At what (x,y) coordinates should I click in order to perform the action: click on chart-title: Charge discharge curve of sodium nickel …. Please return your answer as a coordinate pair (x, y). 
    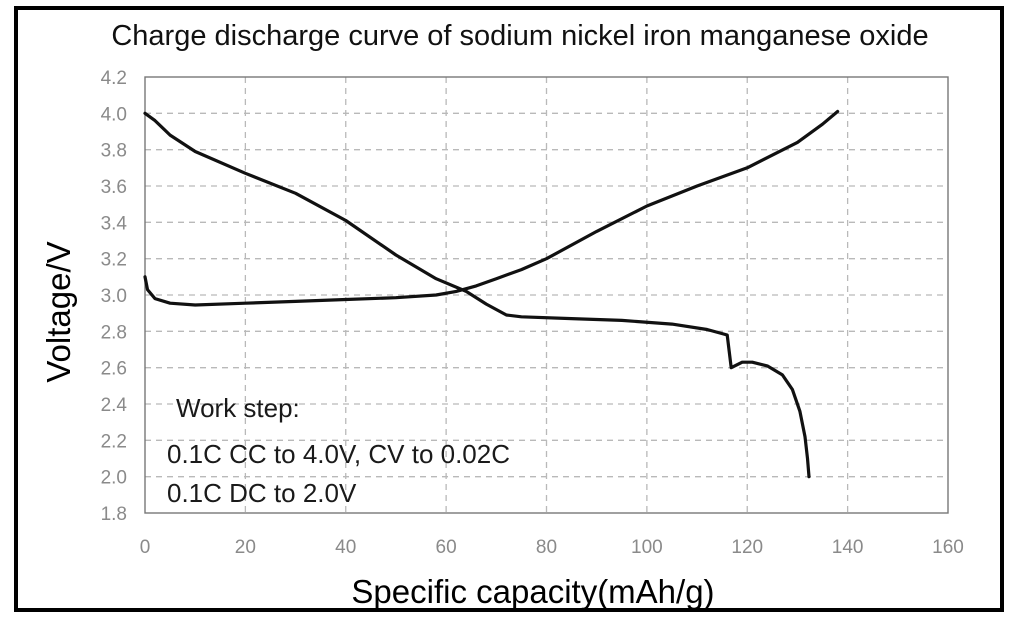
    Looking at the image, I should click on (519, 36).